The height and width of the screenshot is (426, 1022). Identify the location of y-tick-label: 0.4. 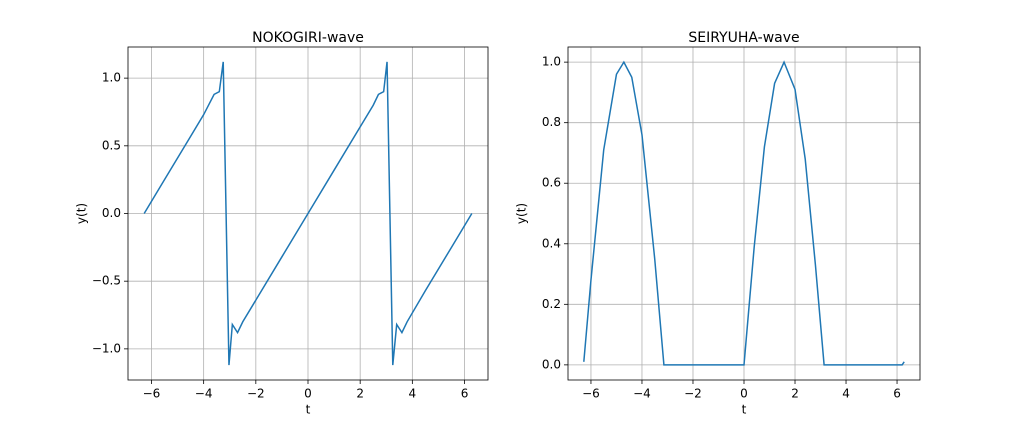
(551, 243).